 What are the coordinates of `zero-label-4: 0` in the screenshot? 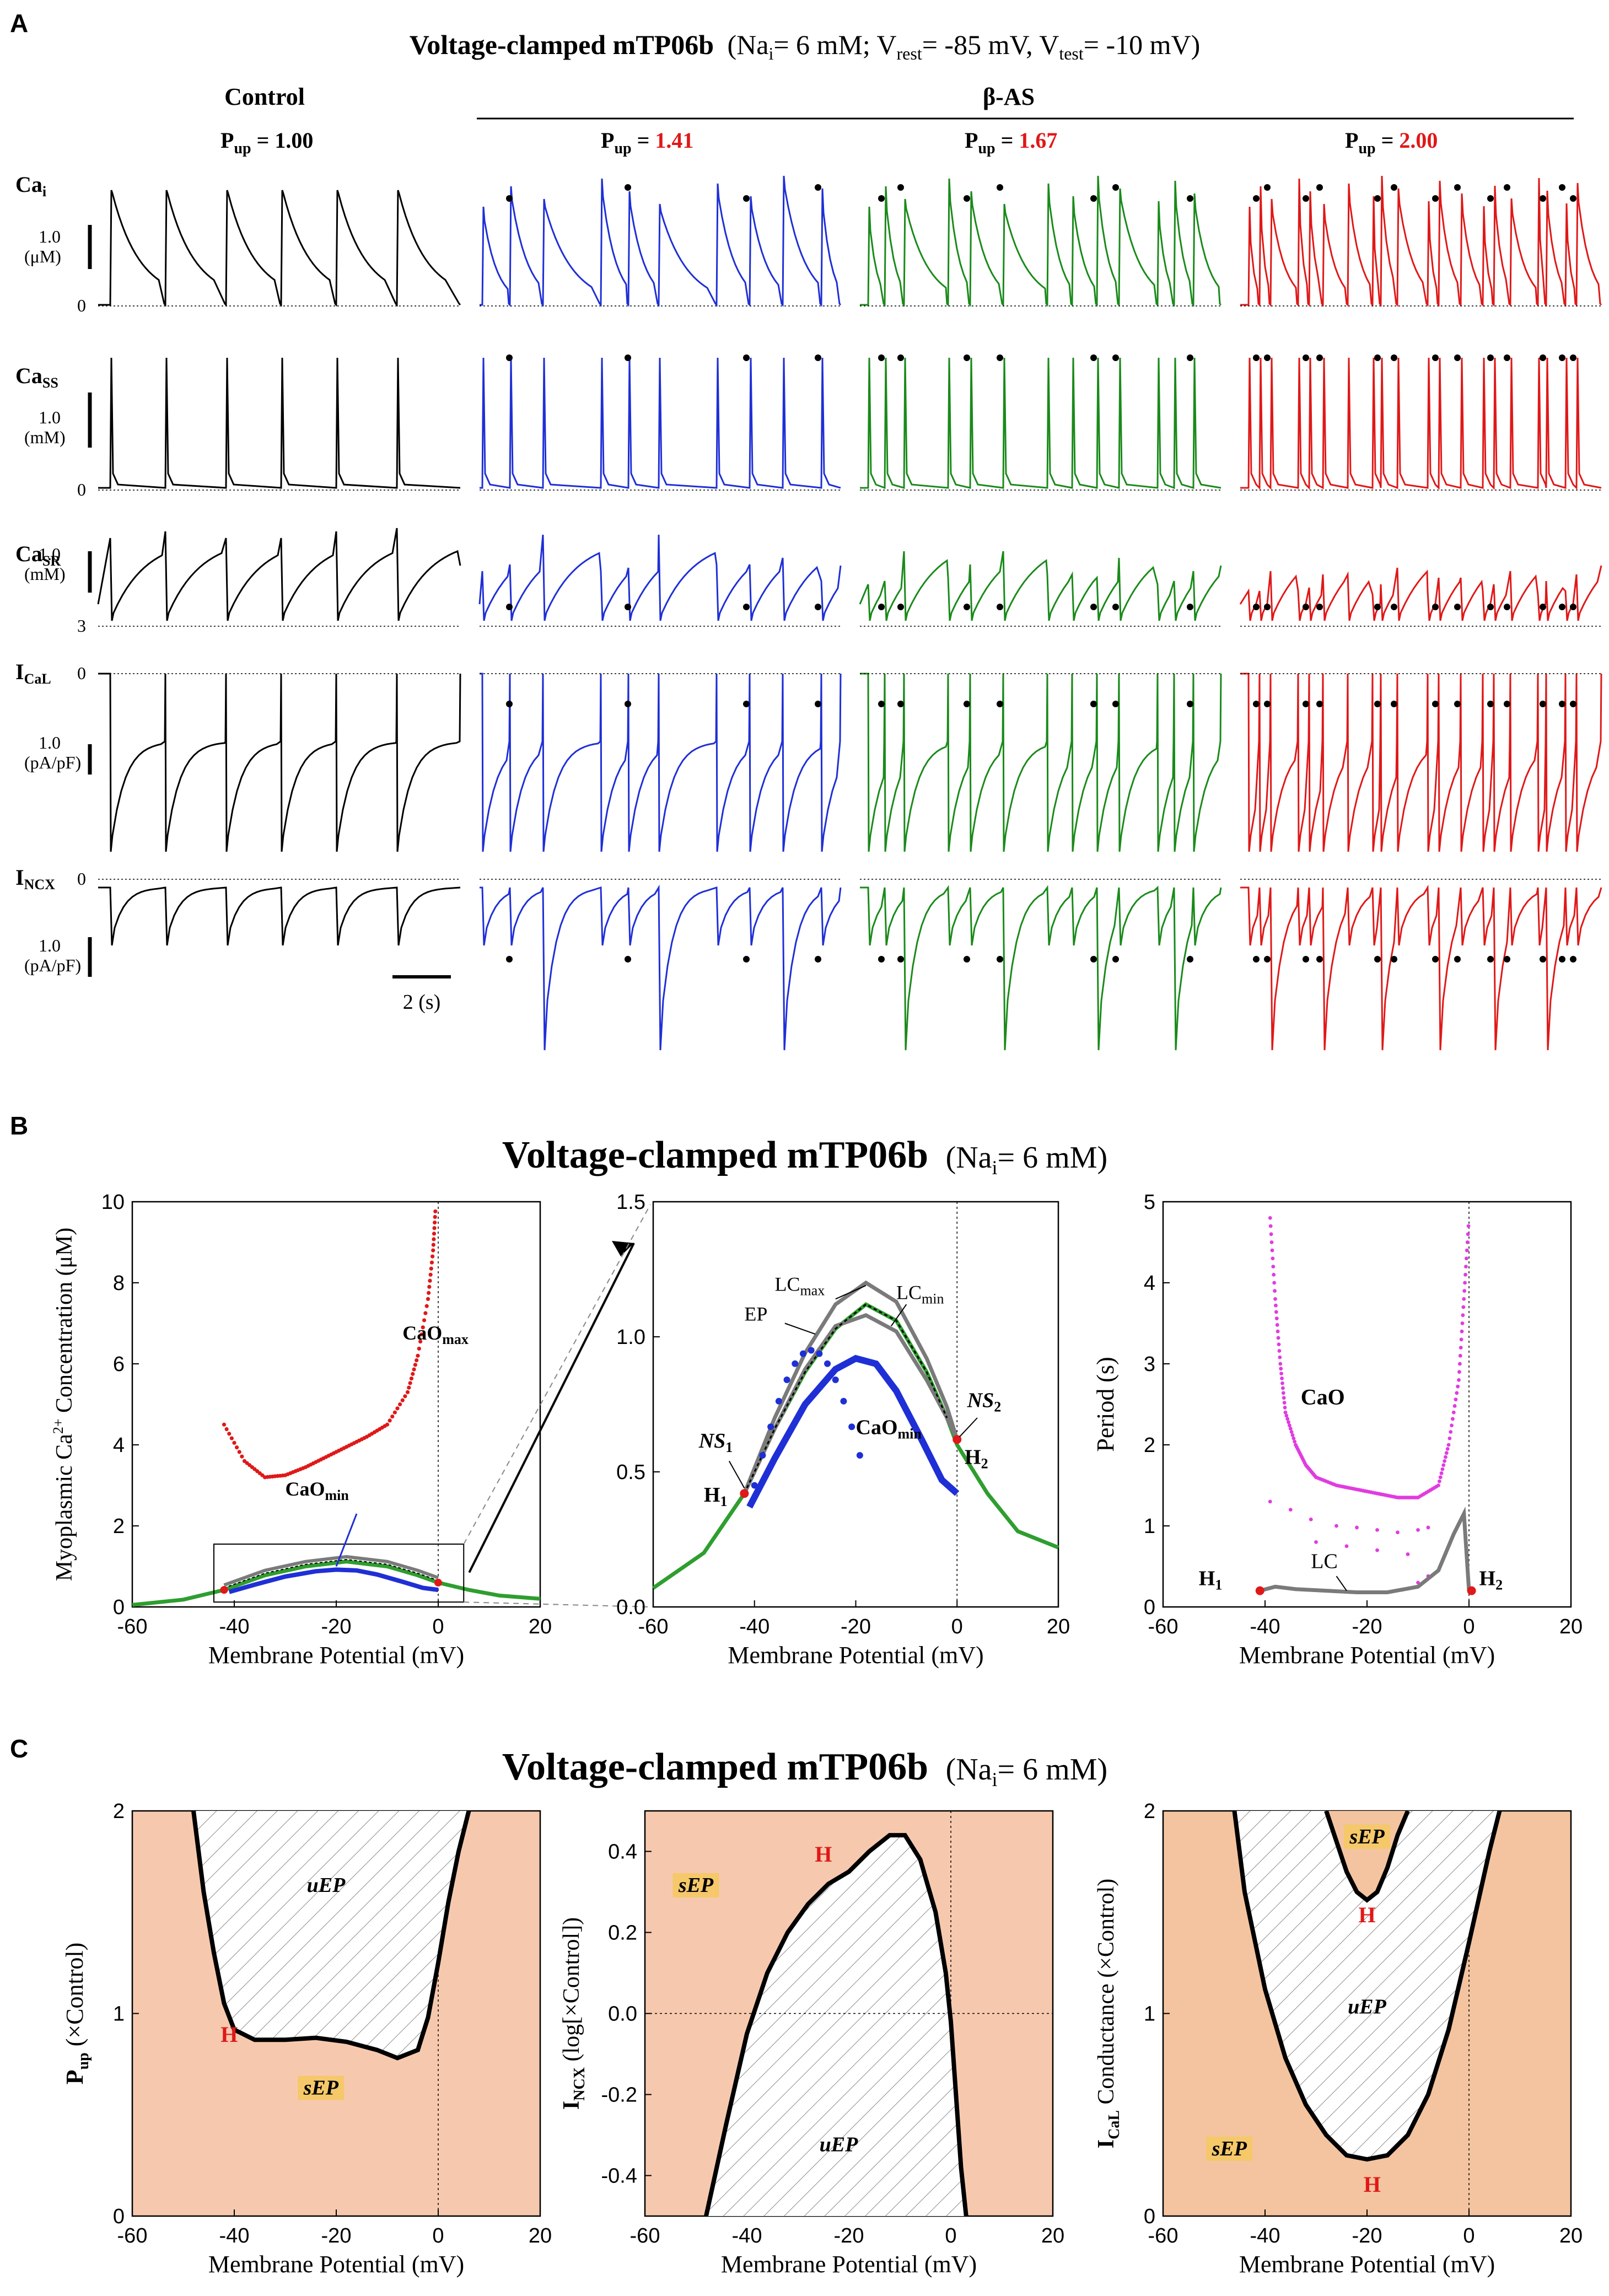 It's located at (81, 879).